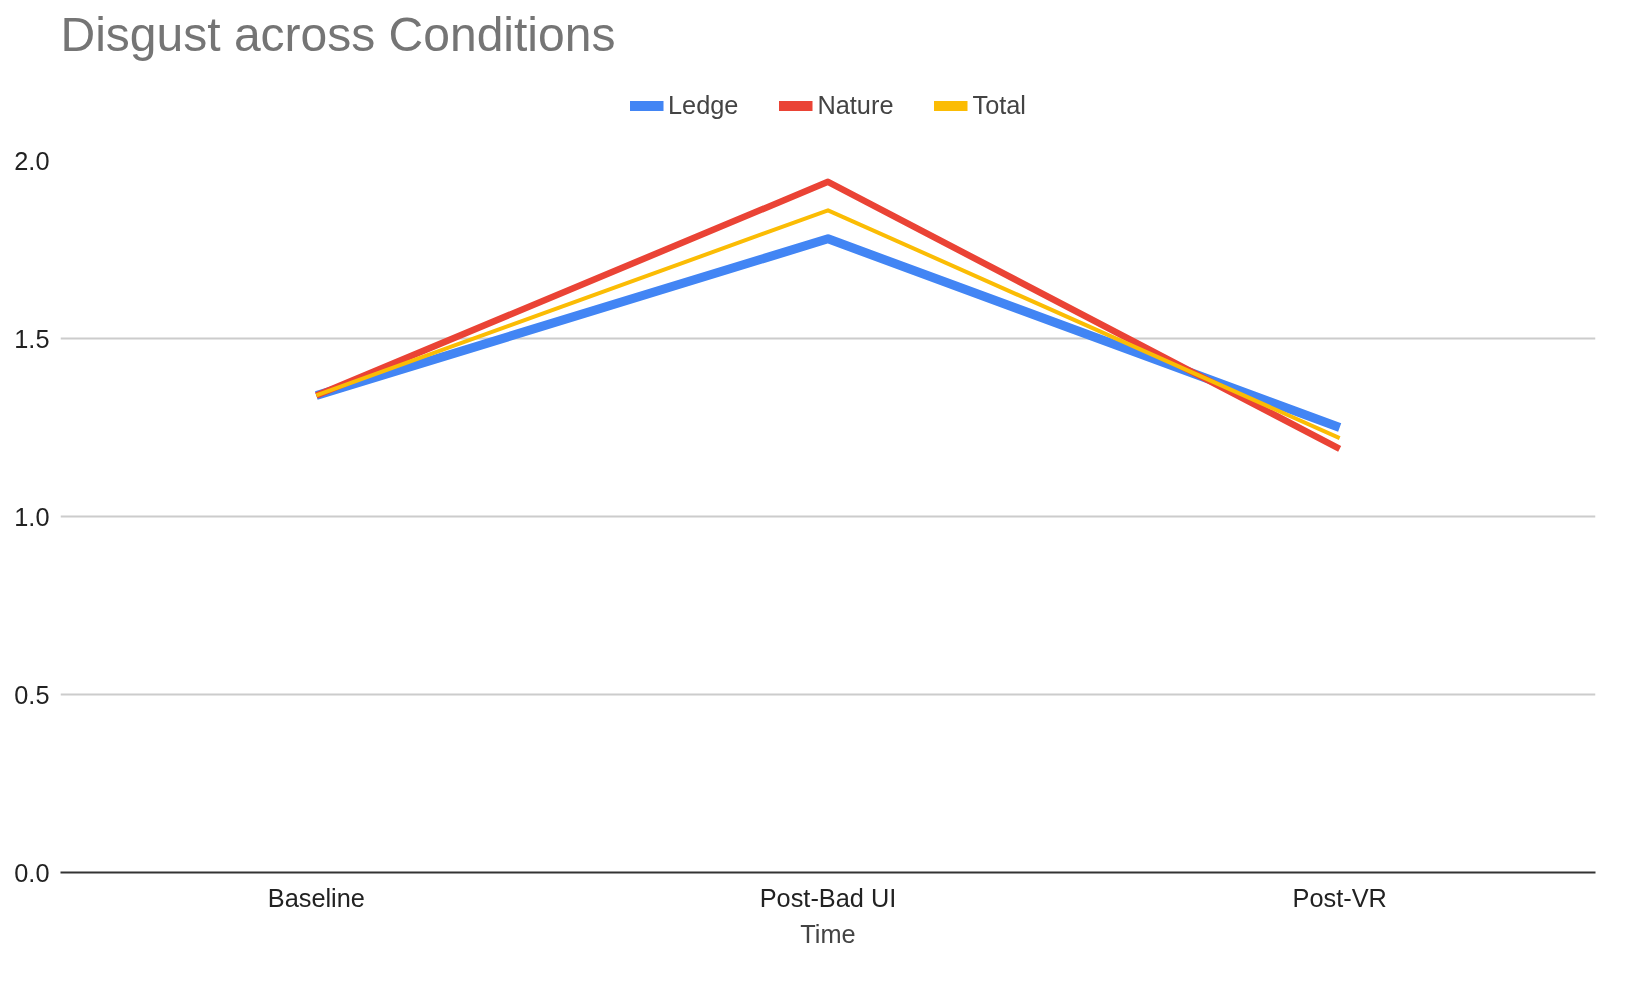  I want to click on y-tick-label: 0.0, so click(32, 872).